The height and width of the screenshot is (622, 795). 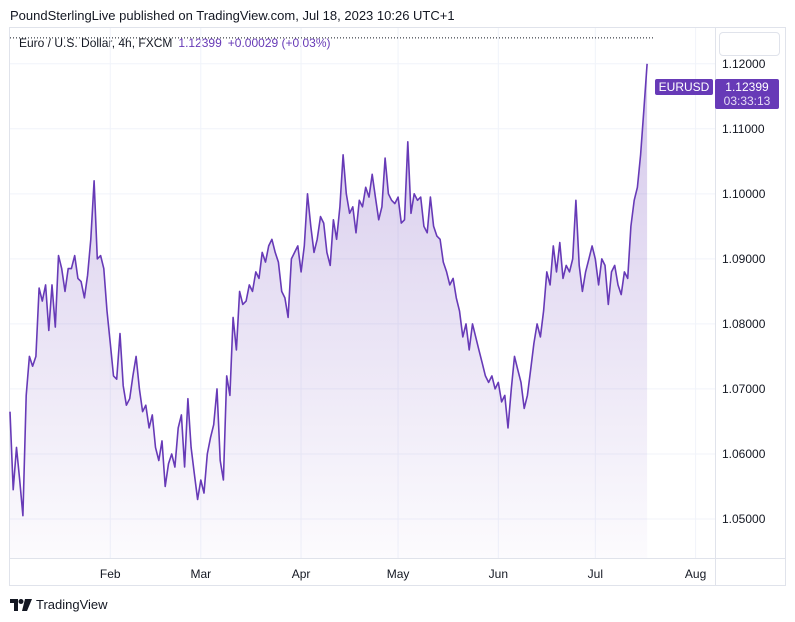 I want to click on symbol-badge: EURUSD, so click(x=684, y=87).